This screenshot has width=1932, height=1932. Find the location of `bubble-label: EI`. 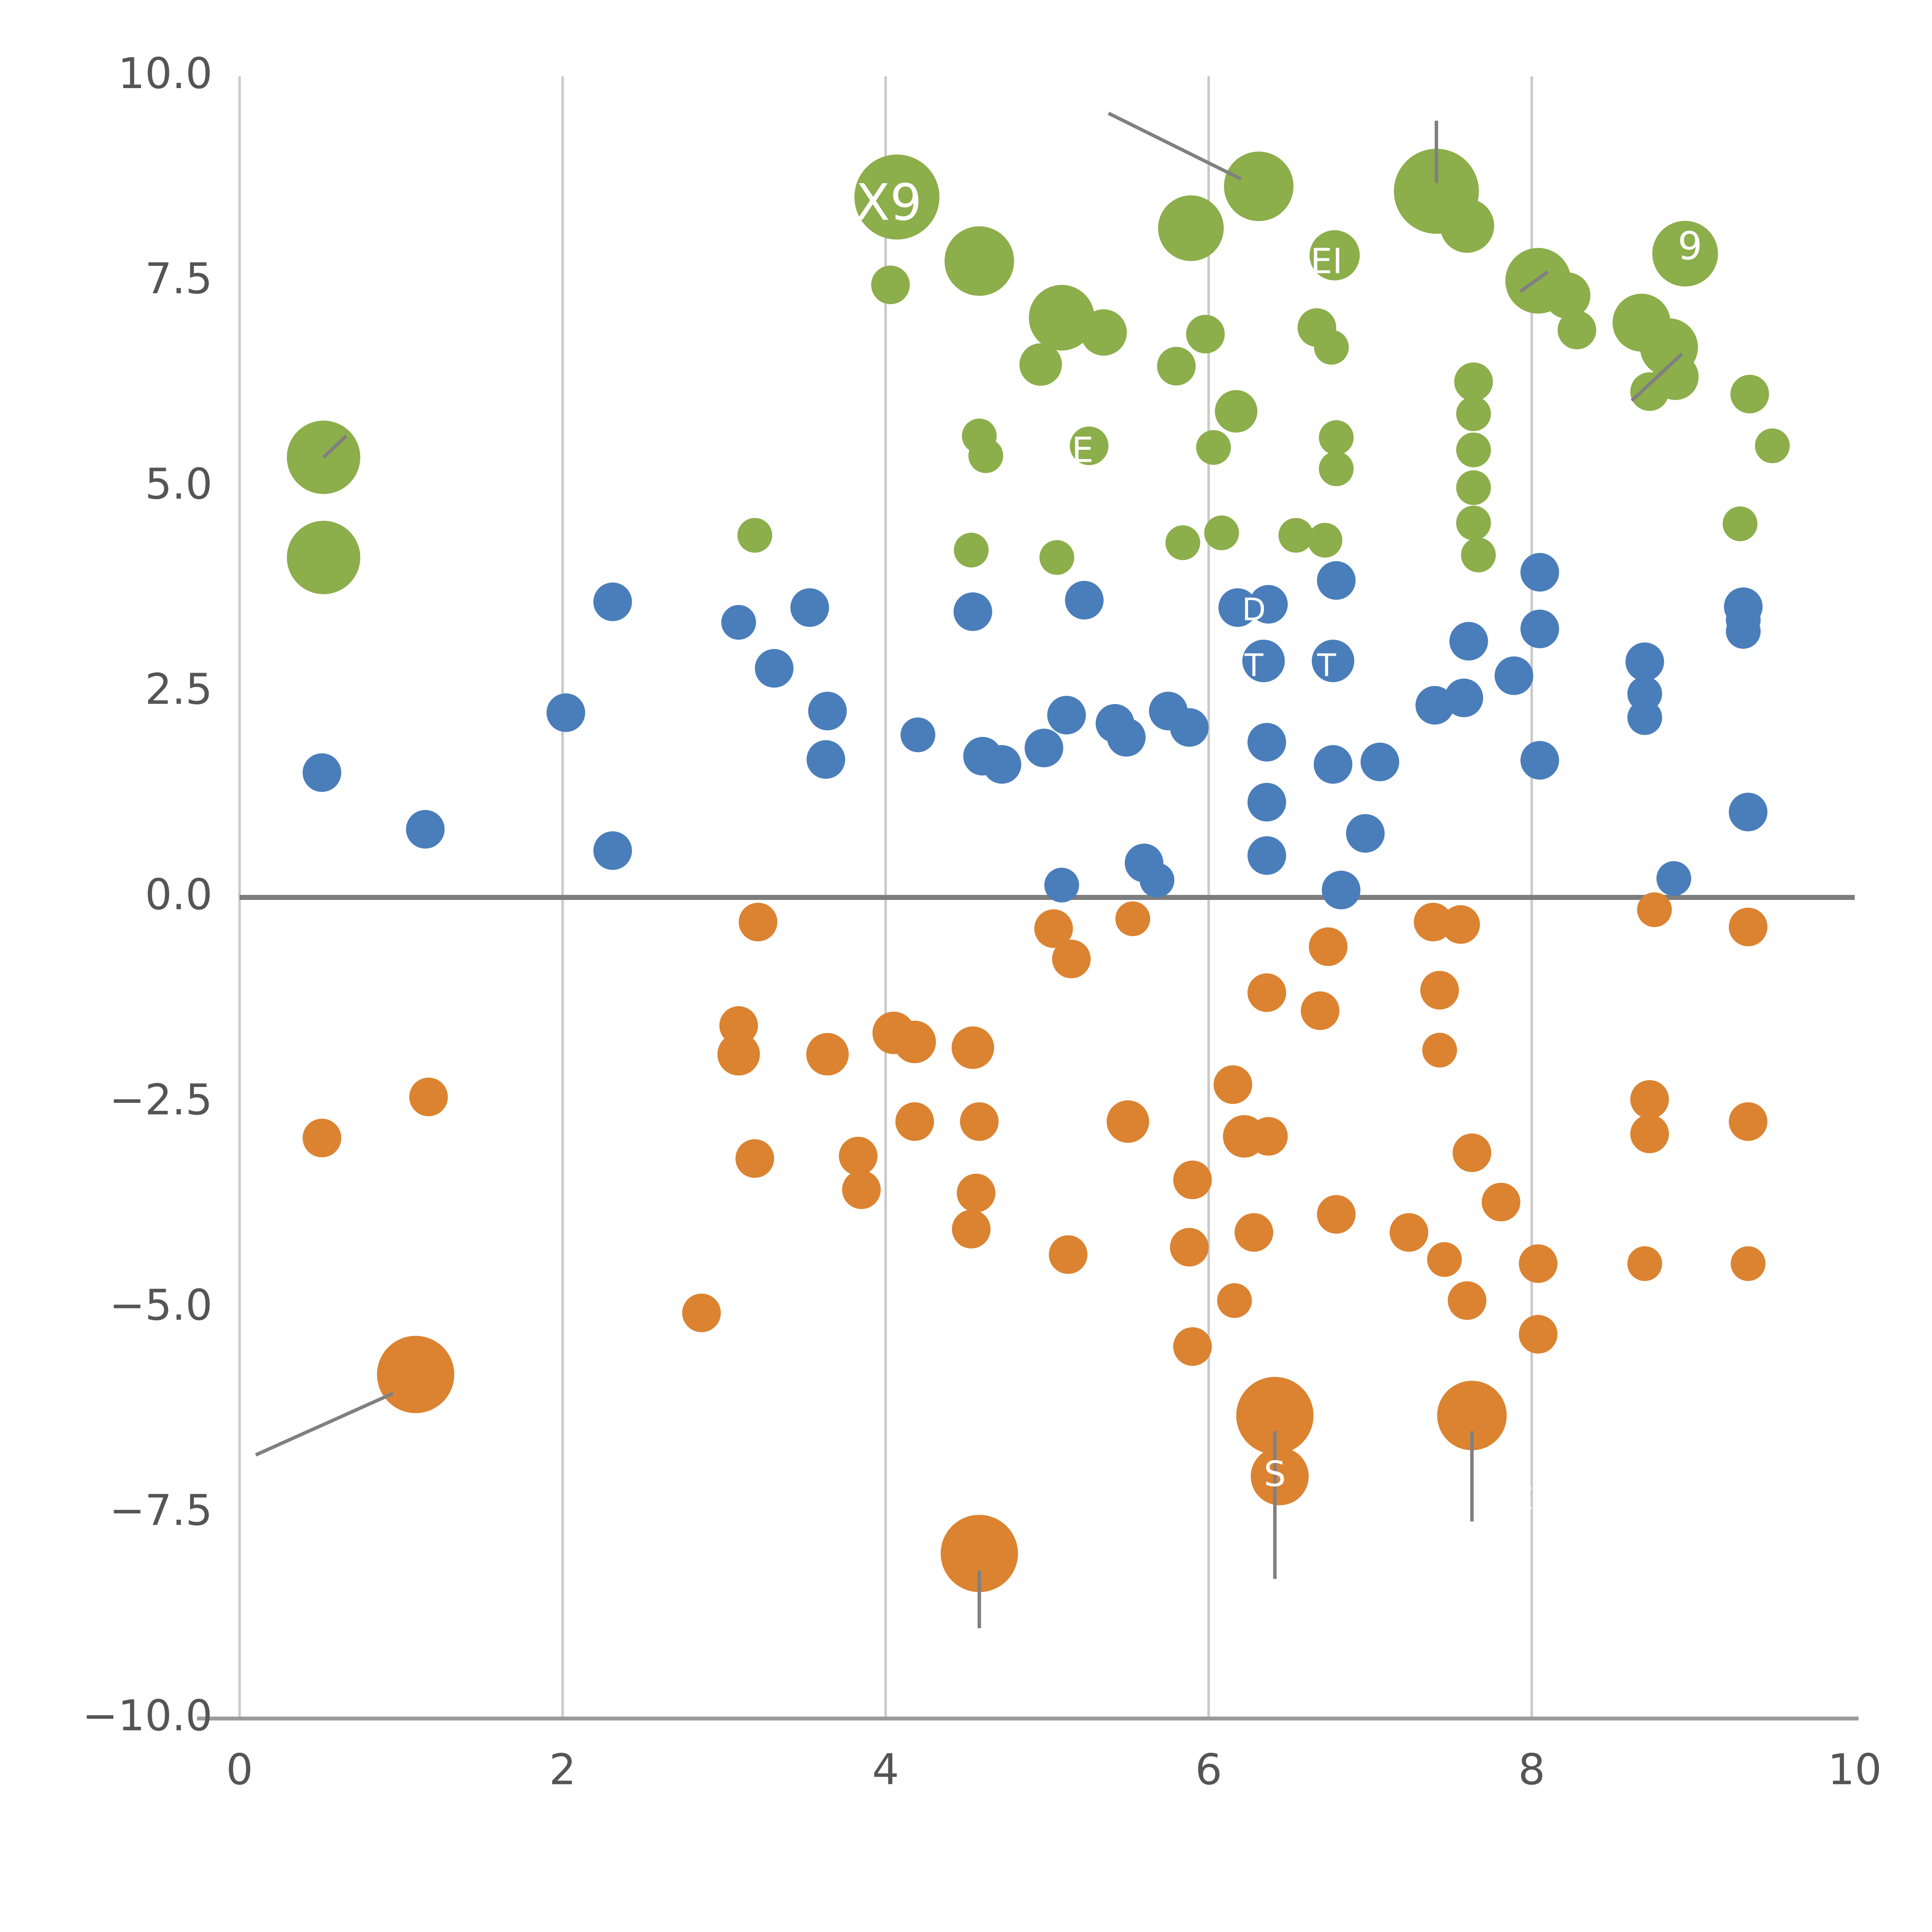

bubble-label: EI is located at coordinates (1326, 261).